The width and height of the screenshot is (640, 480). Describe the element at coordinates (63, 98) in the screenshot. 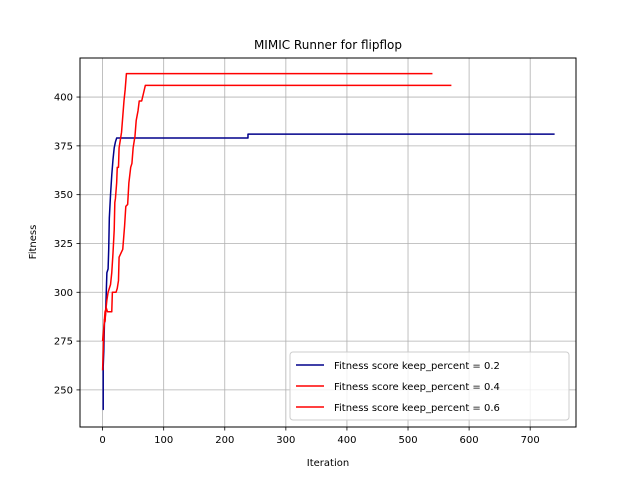

I see `y-tick-label-6: 400` at that location.